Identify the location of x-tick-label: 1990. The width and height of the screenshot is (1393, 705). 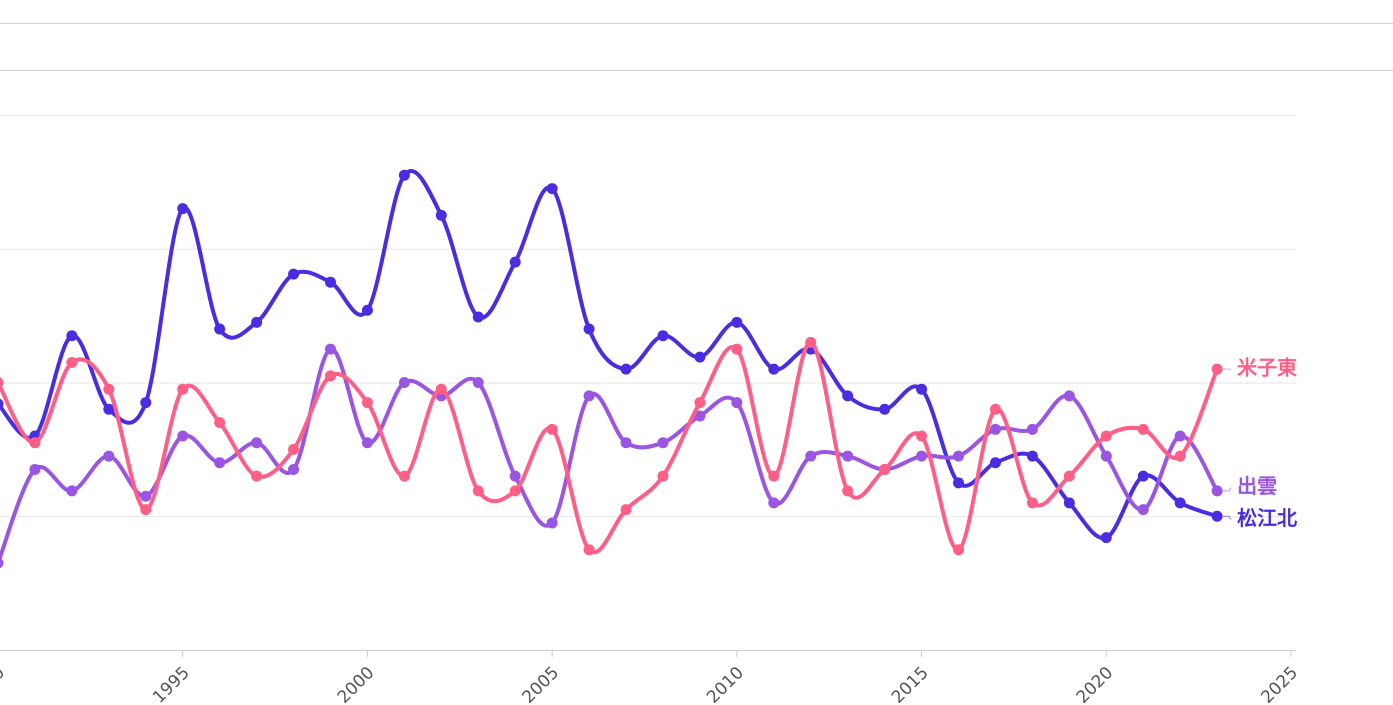
(4, 684).